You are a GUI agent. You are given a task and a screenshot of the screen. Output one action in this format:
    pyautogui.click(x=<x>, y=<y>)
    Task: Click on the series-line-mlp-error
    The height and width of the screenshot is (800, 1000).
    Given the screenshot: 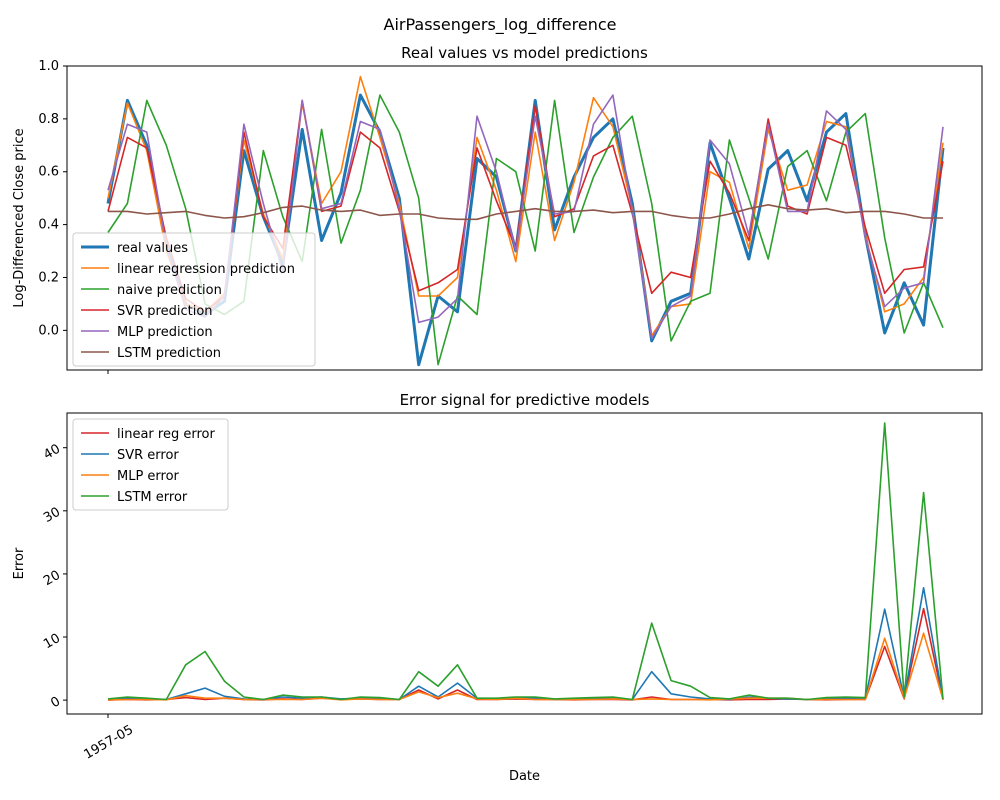 What is the action you would take?
    pyautogui.click(x=525, y=666)
    